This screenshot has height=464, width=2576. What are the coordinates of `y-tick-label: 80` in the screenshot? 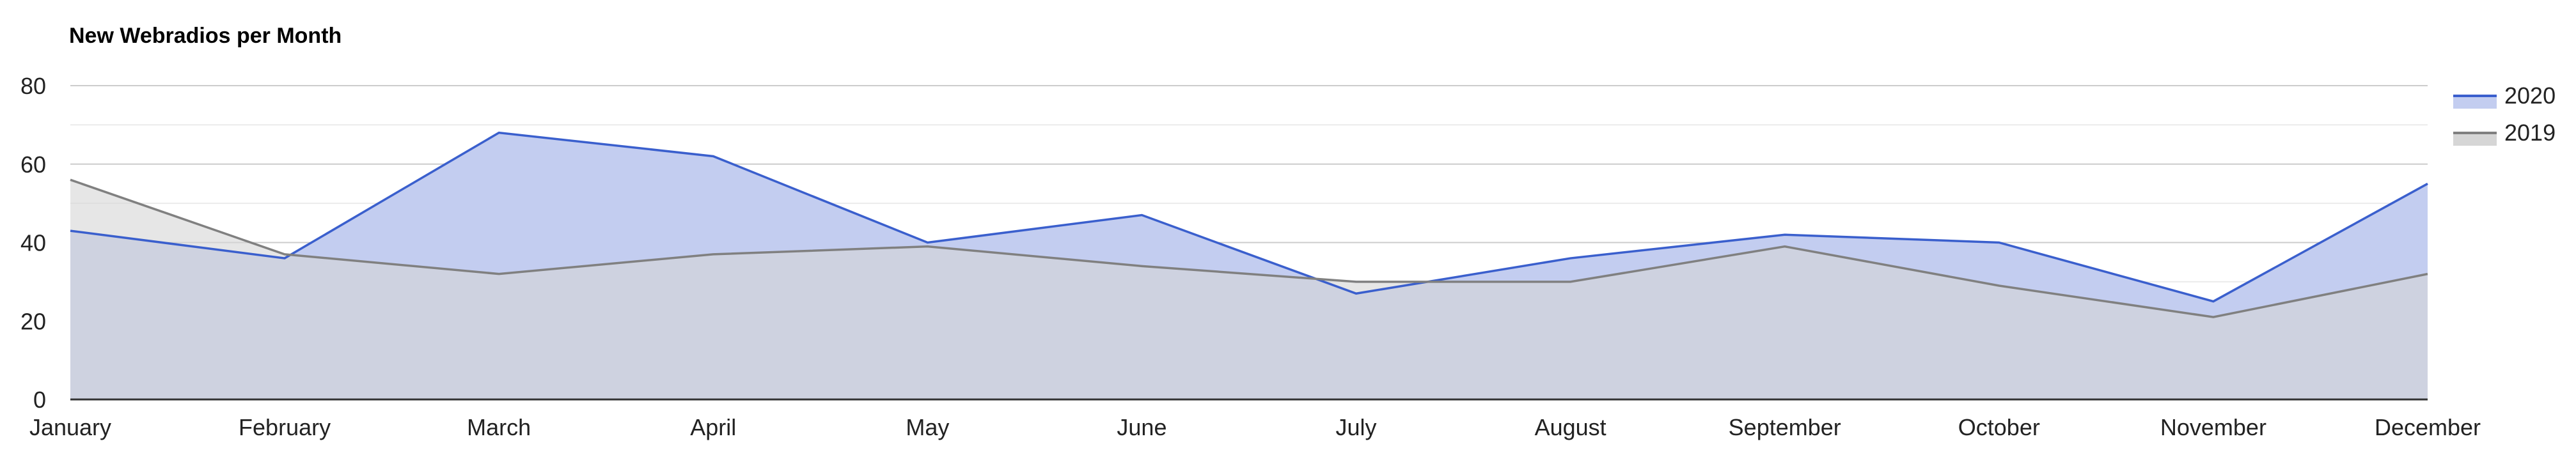 It's located at (33, 86).